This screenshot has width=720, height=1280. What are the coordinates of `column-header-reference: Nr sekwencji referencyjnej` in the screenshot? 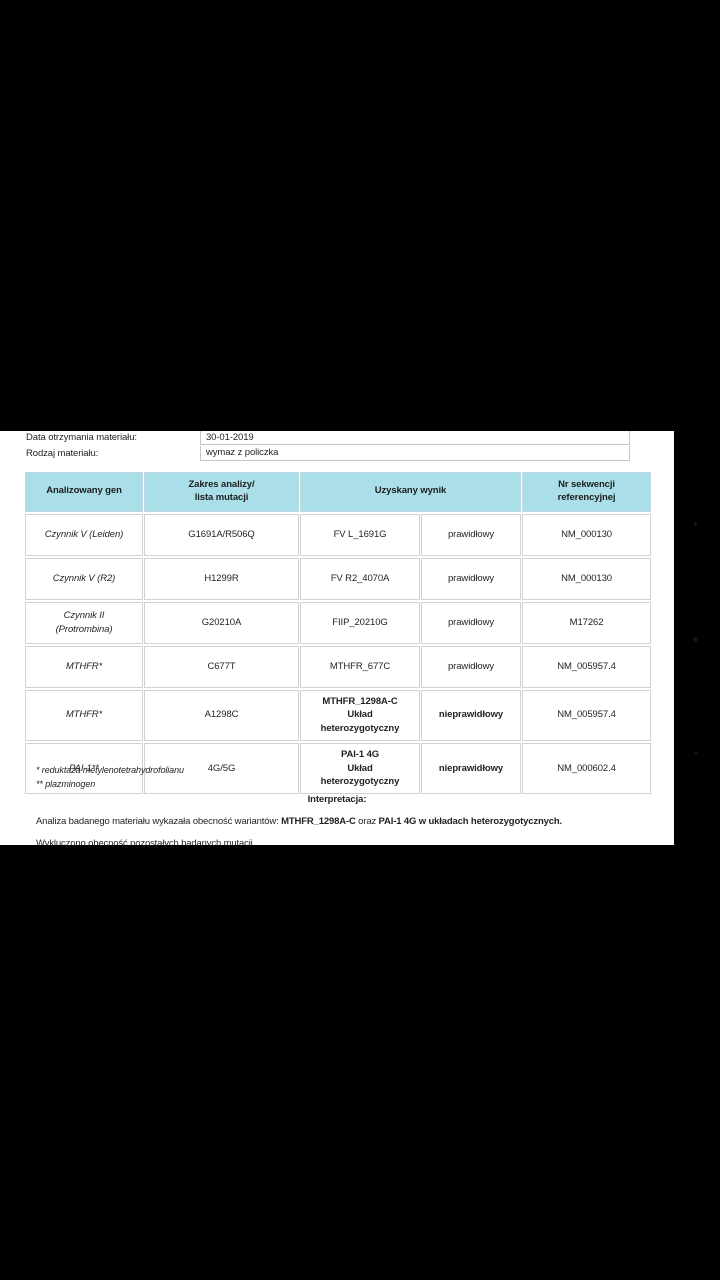 It's located at (587, 492).